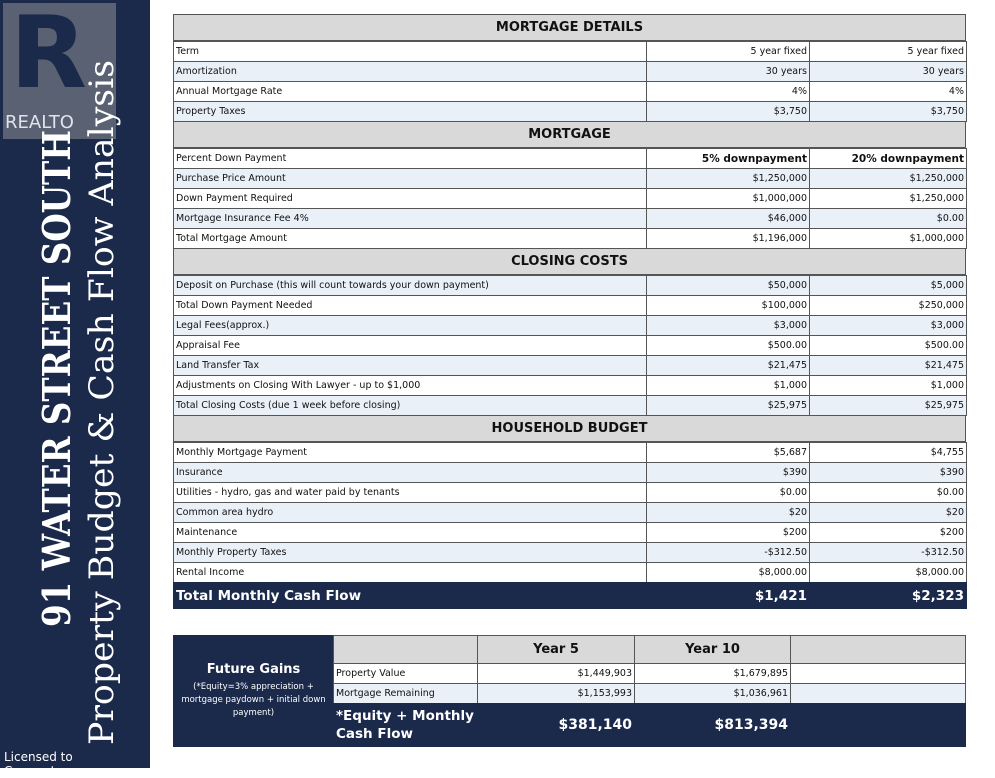  Describe the element at coordinates (410, 178) in the screenshot. I see `label-cell: Purchase Price Amount` at that location.